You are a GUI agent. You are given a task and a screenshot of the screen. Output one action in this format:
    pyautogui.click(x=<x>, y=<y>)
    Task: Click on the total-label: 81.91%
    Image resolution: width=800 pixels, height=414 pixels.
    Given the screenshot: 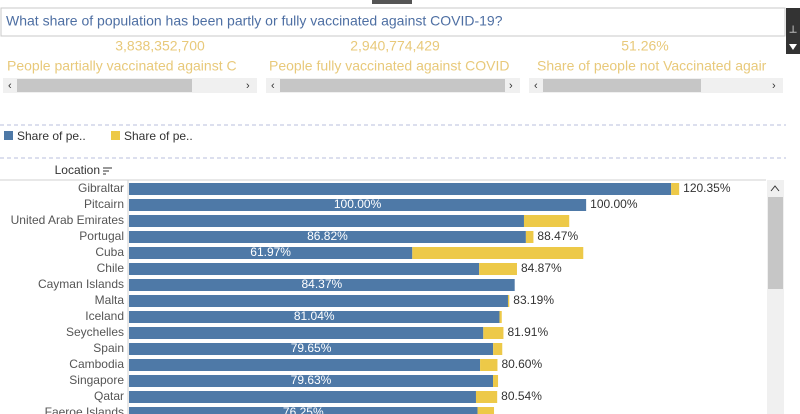 What is the action you would take?
    pyautogui.click(x=527, y=332)
    